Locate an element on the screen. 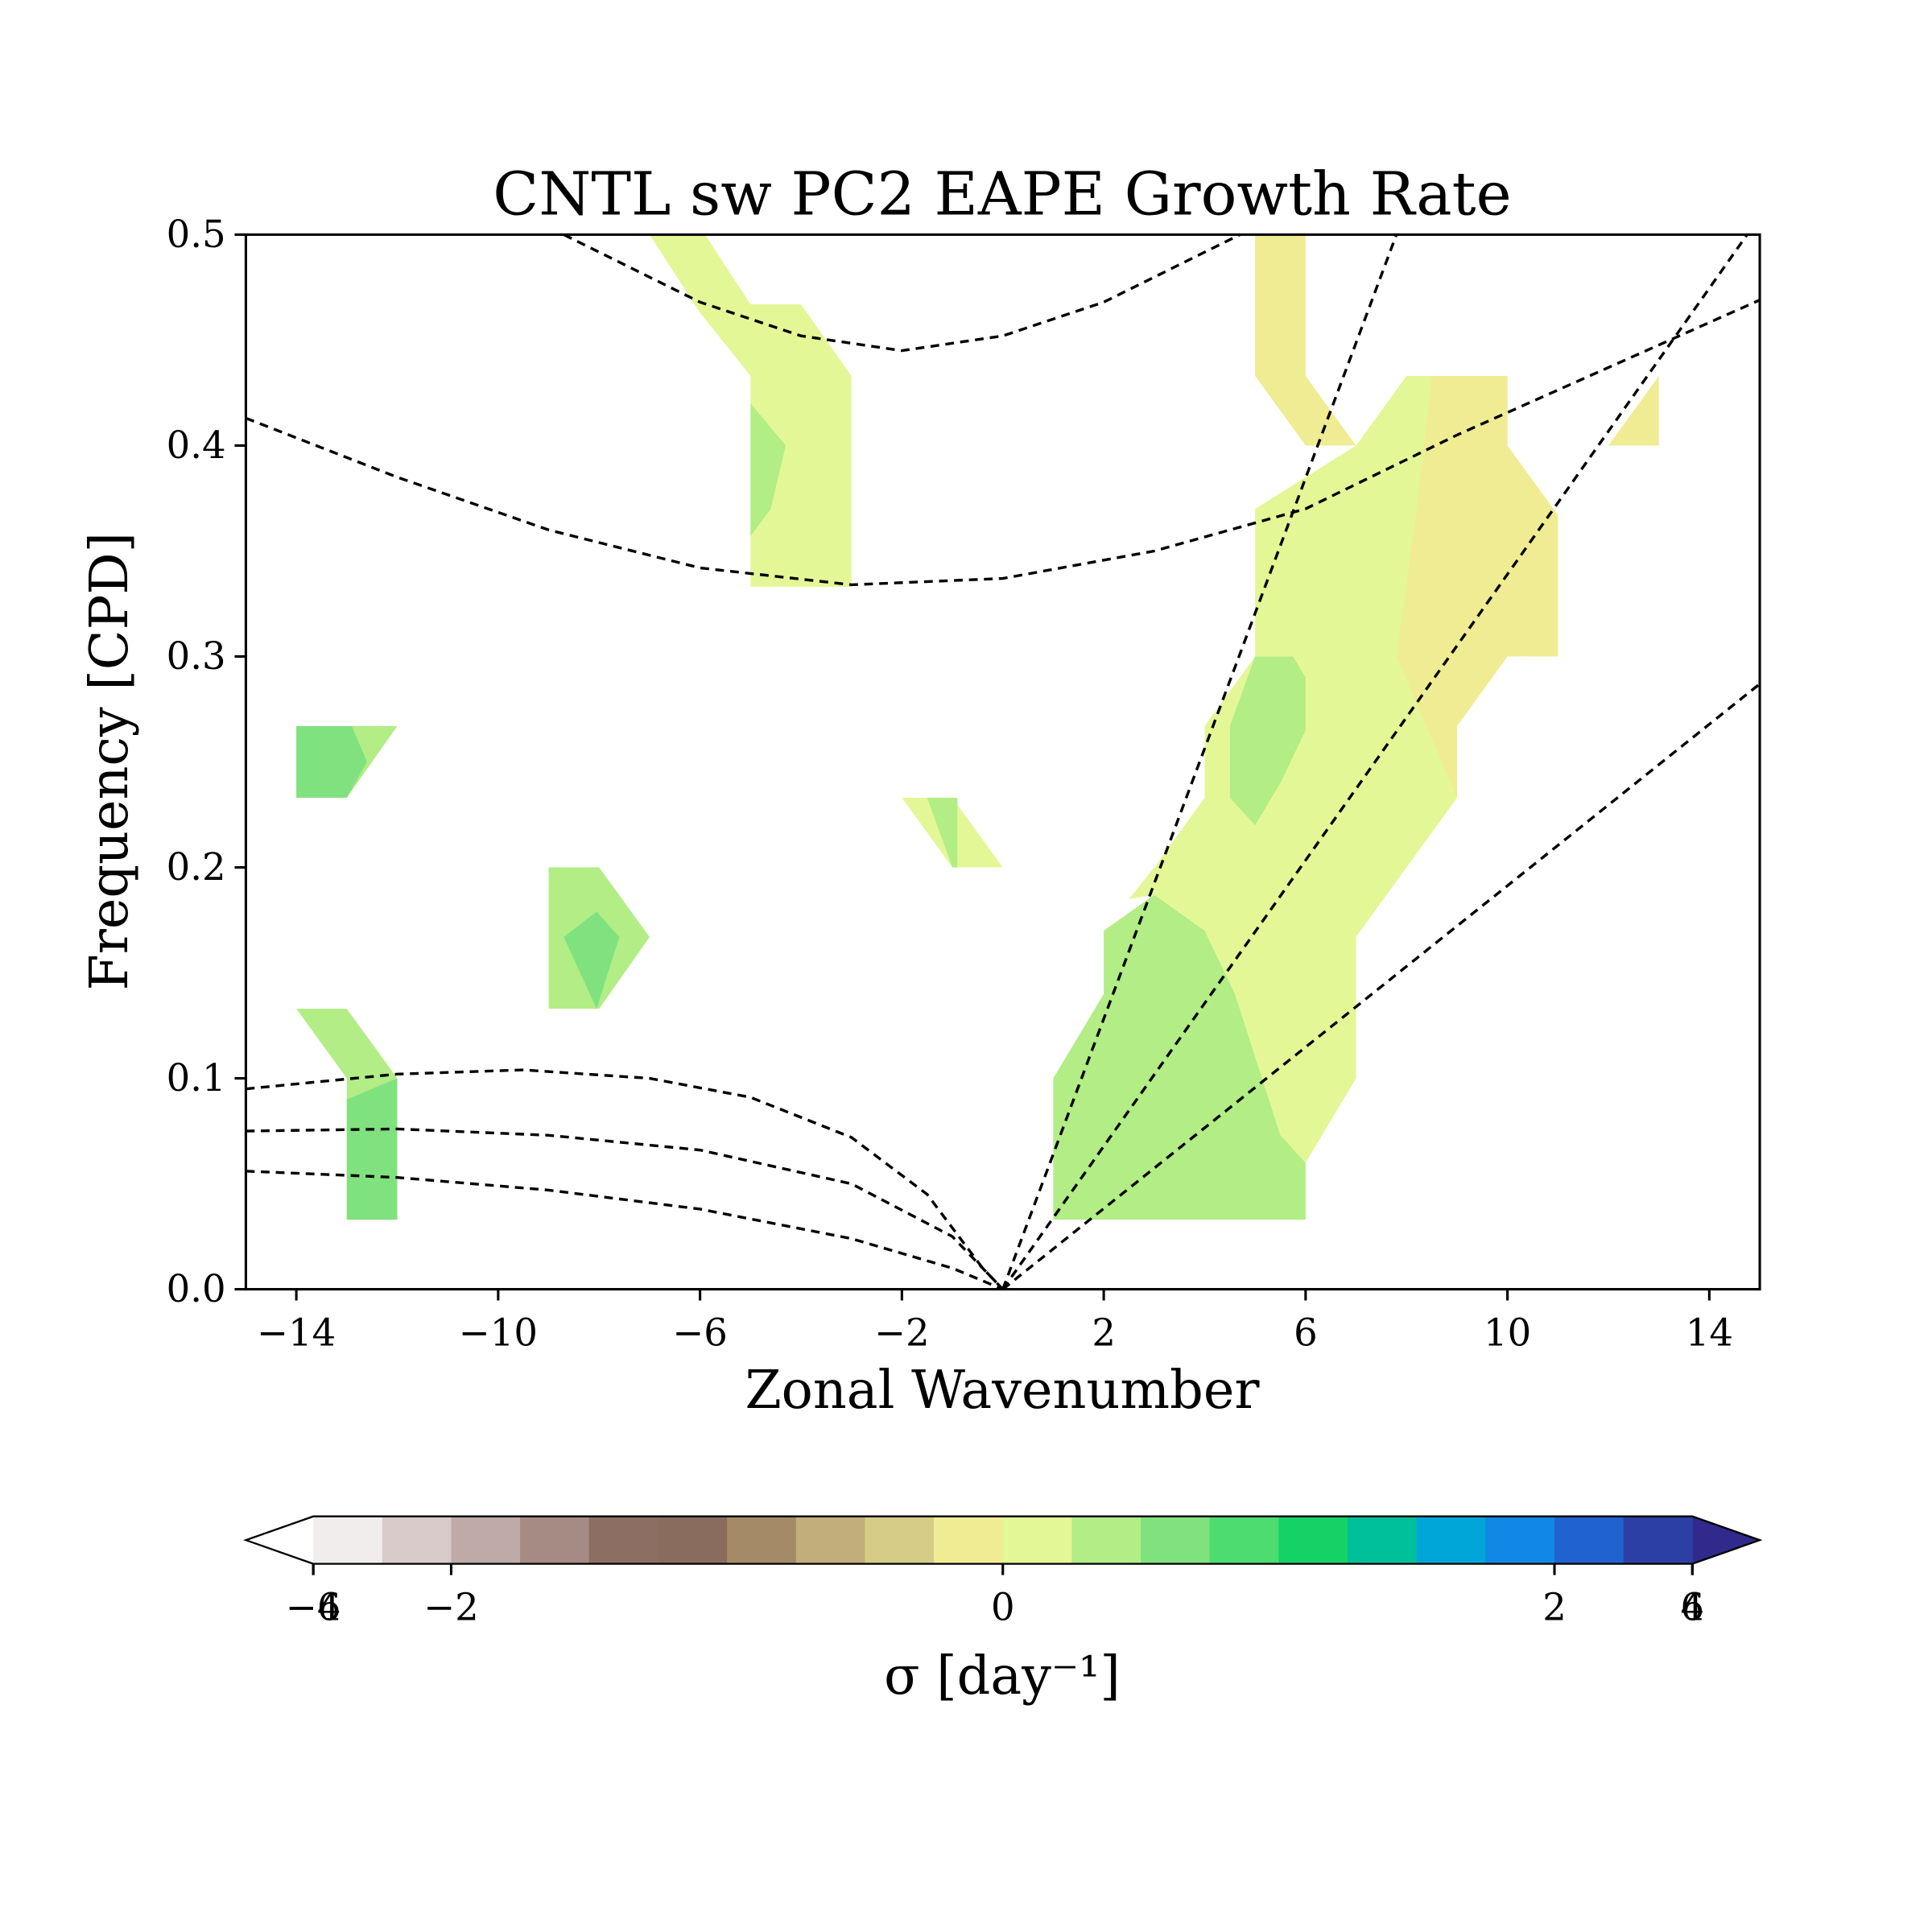 This screenshot has width=1932, height=1932. y-tick-label: 0.1 is located at coordinates (196, 1078).